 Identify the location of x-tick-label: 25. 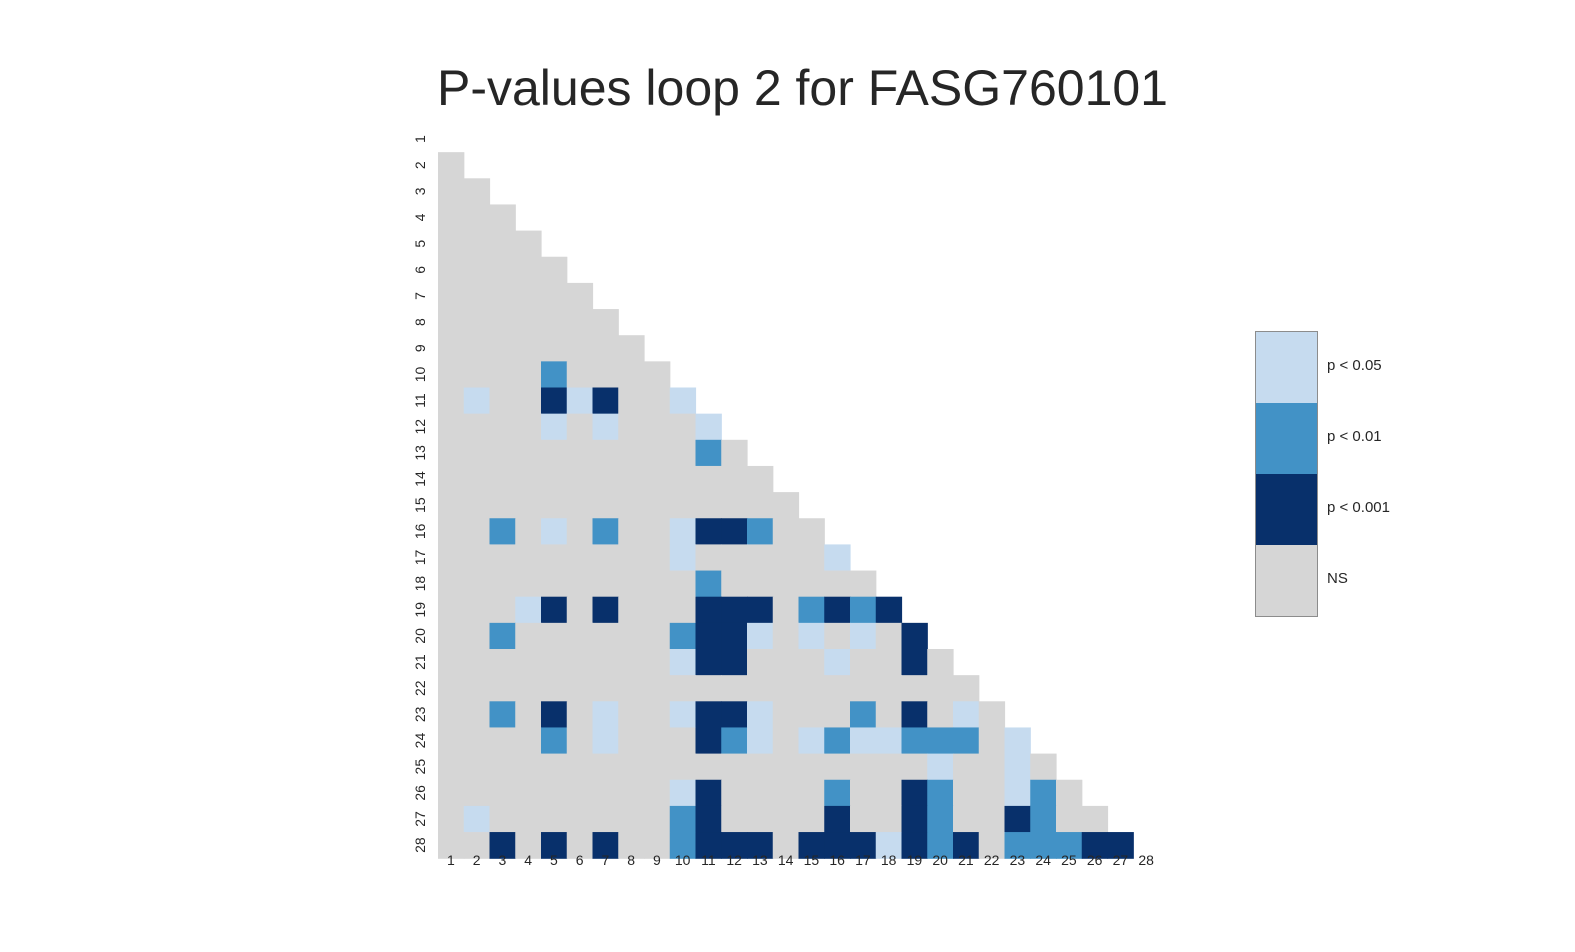
(1069, 860).